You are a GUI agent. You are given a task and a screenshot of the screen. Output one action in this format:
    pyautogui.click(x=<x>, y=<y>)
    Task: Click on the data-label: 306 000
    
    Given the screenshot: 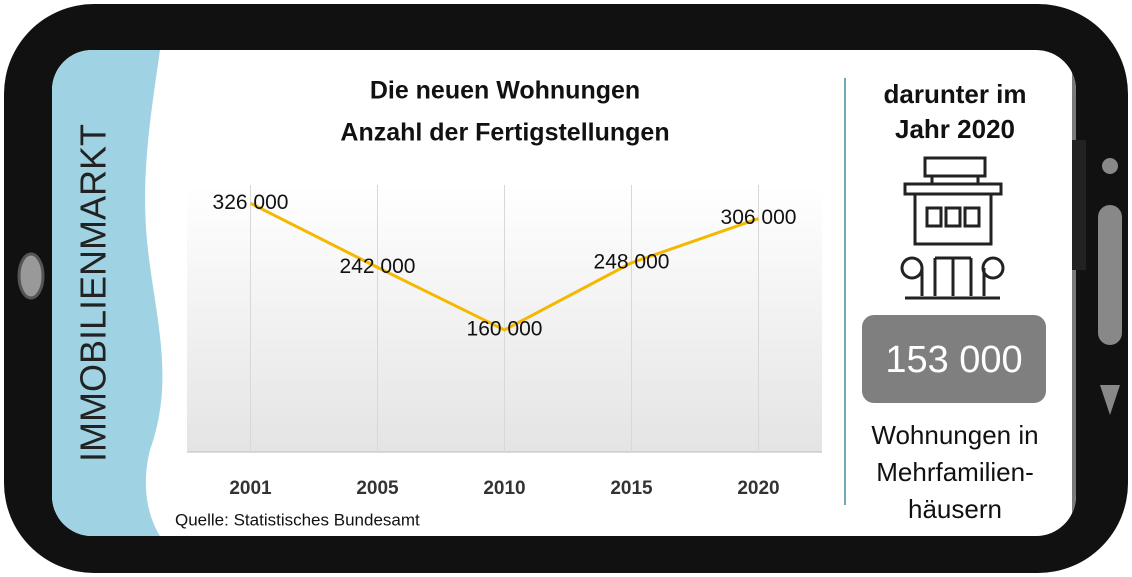 What is the action you would take?
    pyautogui.click(x=759, y=217)
    